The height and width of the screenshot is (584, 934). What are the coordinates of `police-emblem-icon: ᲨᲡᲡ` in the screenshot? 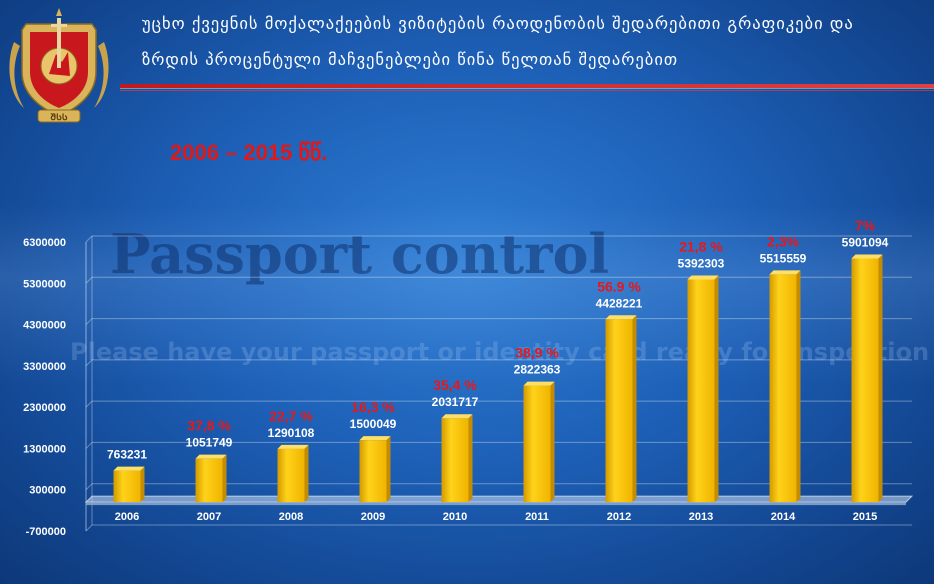 It's located at (59, 65).